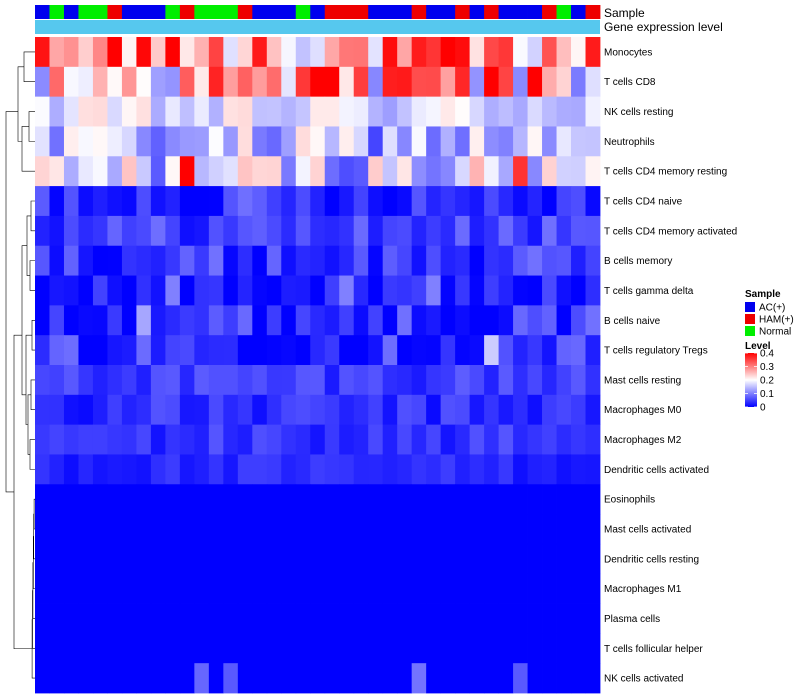  Describe the element at coordinates (628, 52) in the screenshot. I see `row-label: Monocytes` at that location.